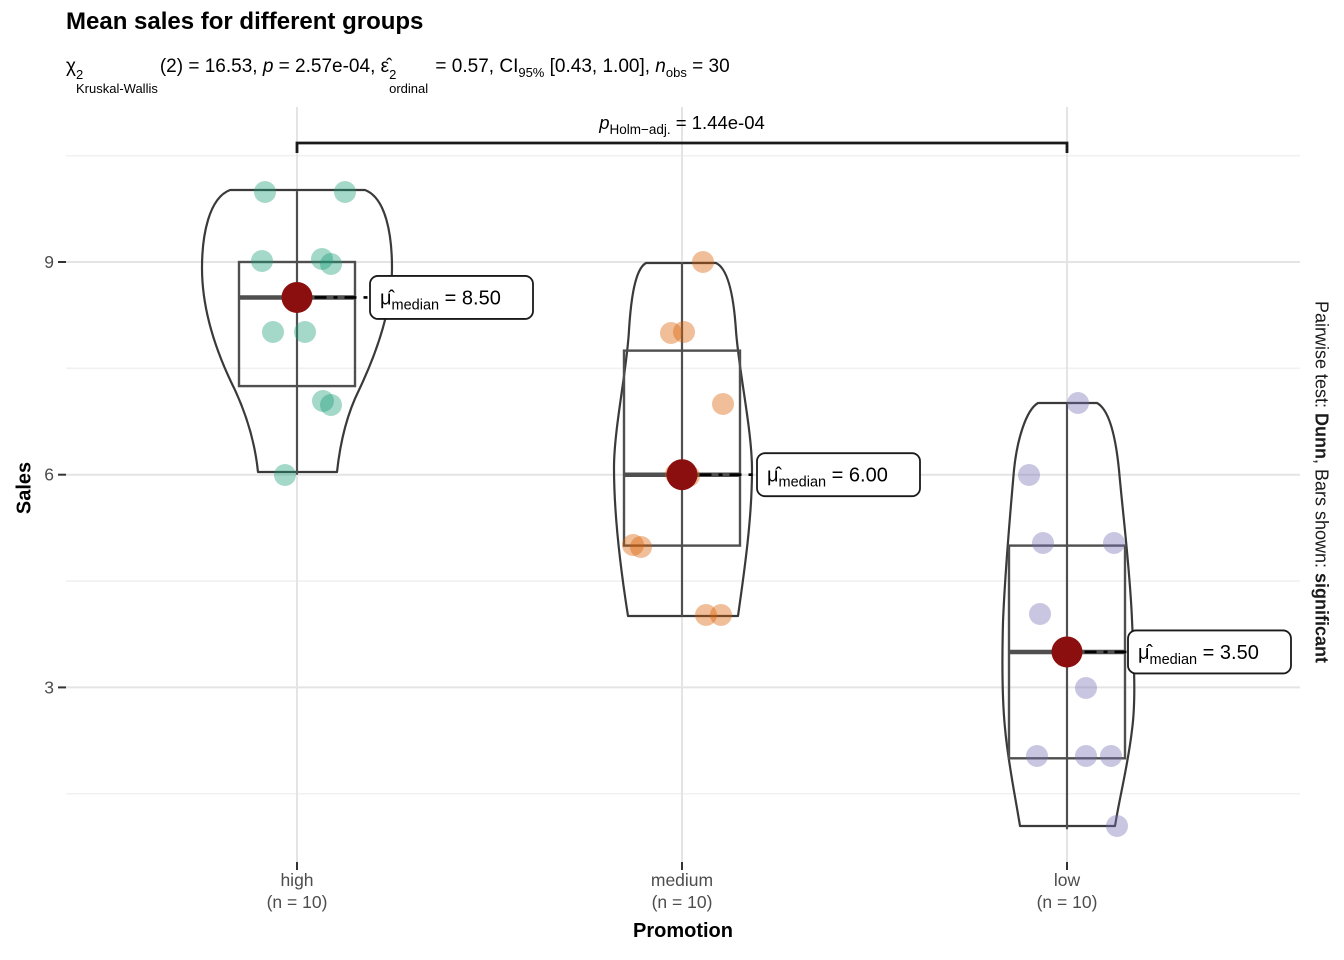 Image resolution: width=1344 pixels, height=960 pixels. I want to click on subtitle-stat-3: = 0.57,, so click(465, 66).